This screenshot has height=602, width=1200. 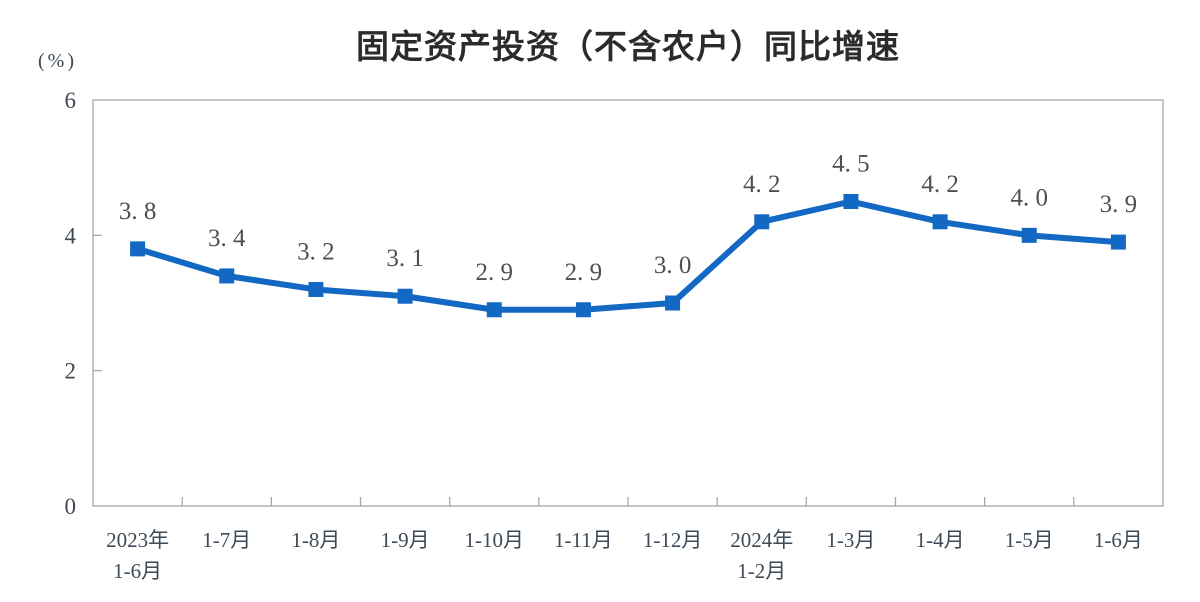 I want to click on x-tick-label: 1-5月, so click(x=1029, y=540).